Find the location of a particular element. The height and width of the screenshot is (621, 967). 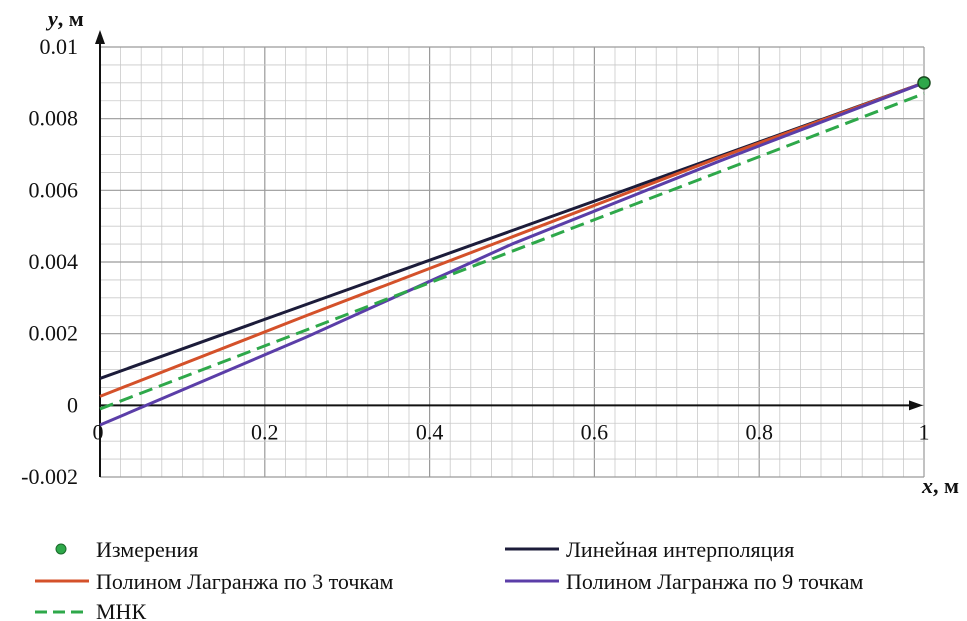

x-tick-label: 0.8 is located at coordinates (759, 431).